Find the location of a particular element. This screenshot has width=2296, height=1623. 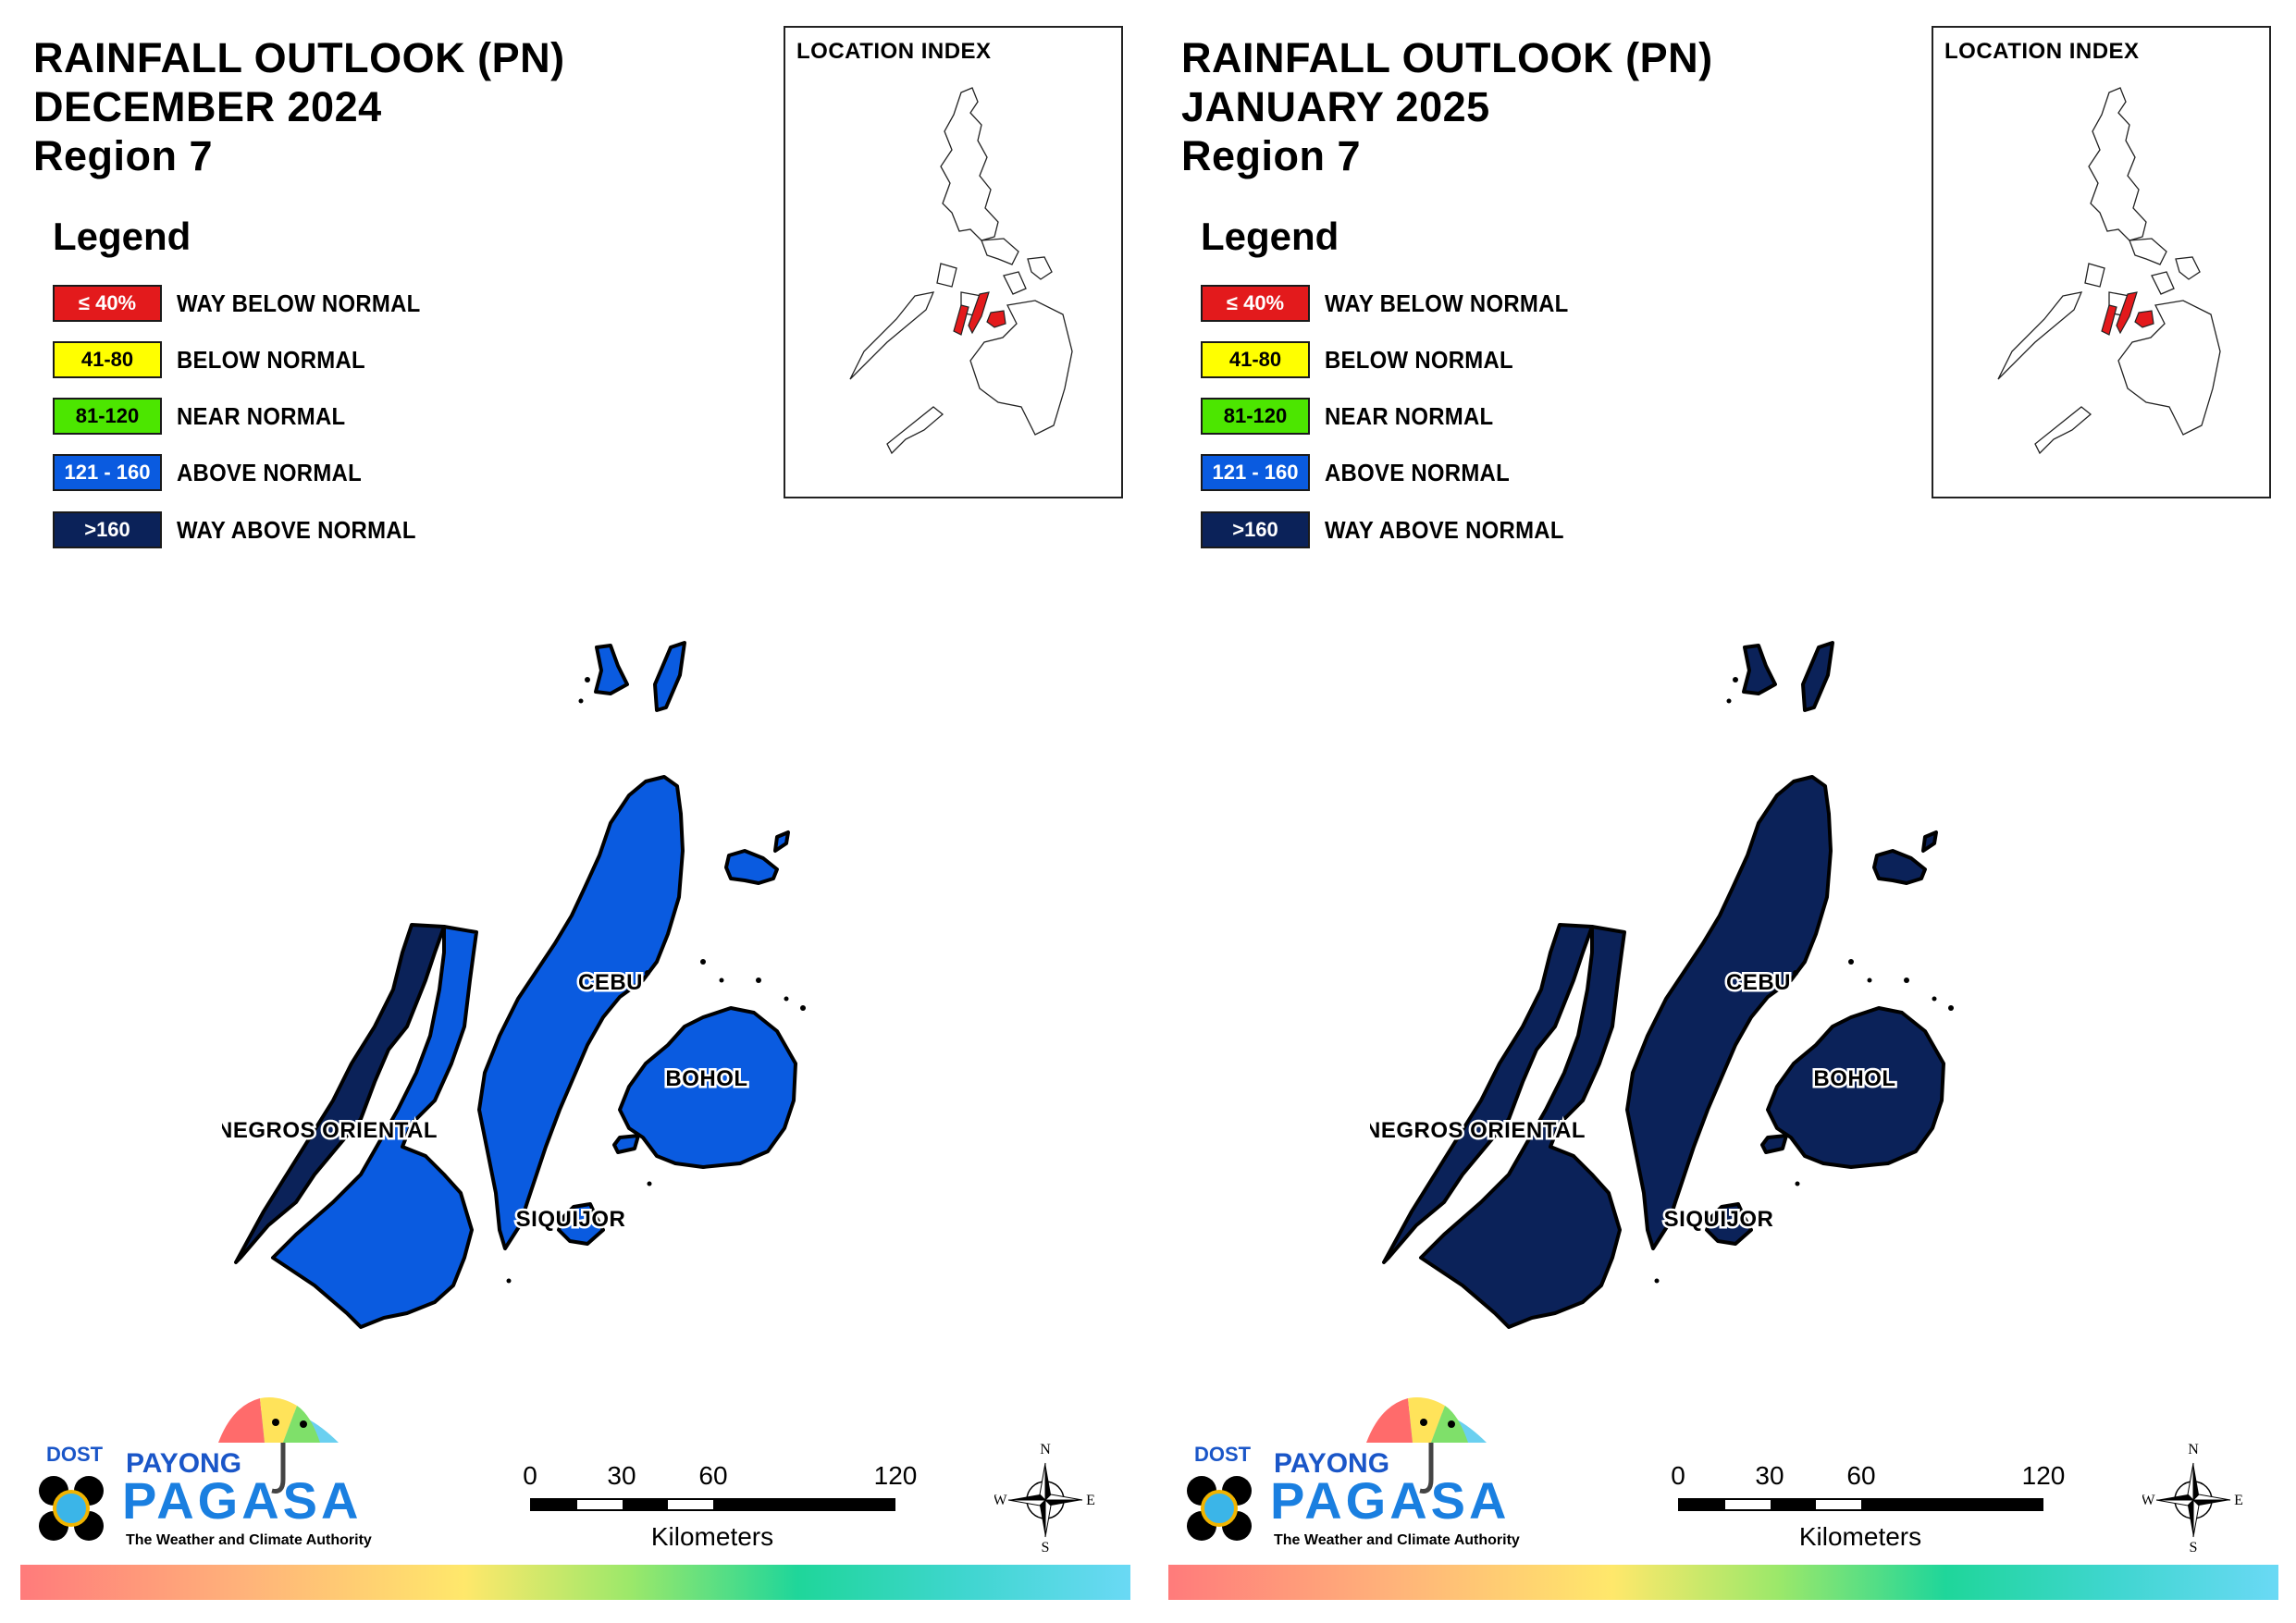

legend-label: NEAR NORMAL is located at coordinates (261, 415).